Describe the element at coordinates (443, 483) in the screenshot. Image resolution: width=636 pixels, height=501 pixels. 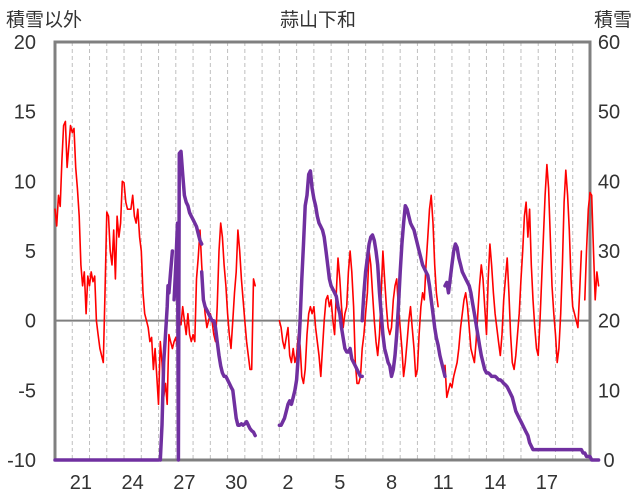
I see `x-tick-label: 11` at that location.